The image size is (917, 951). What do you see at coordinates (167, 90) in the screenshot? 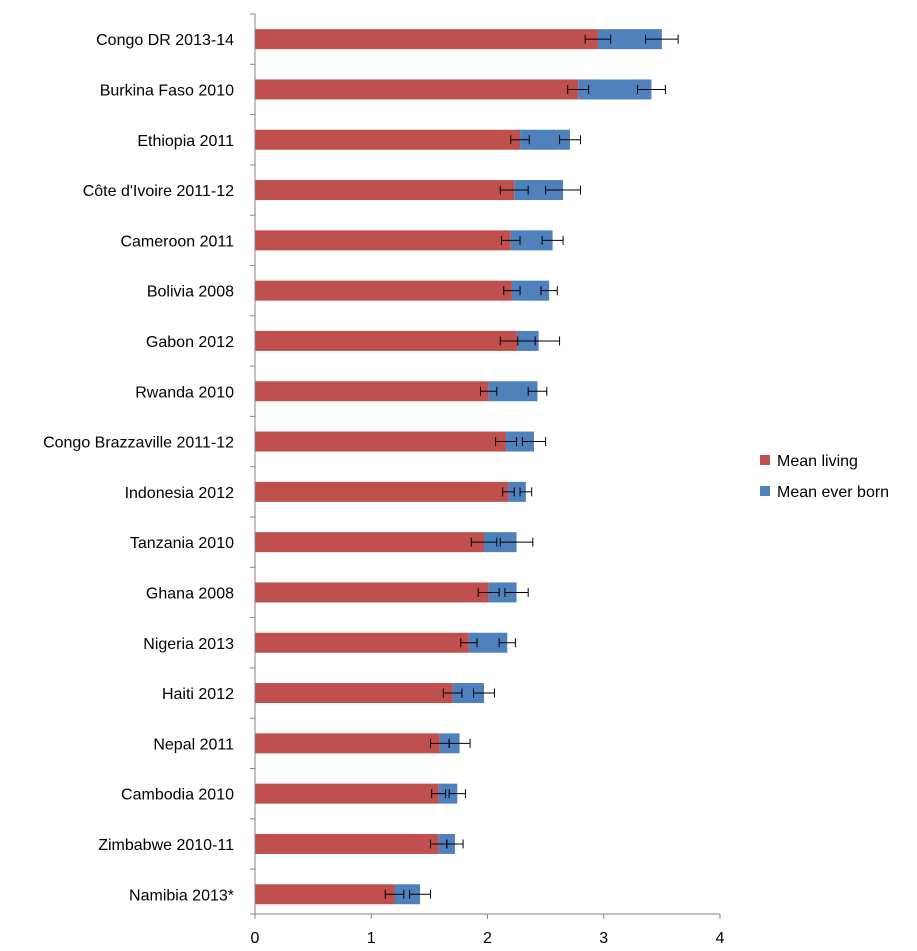
I see `category-label: Burkina Faso 2010` at bounding box center [167, 90].